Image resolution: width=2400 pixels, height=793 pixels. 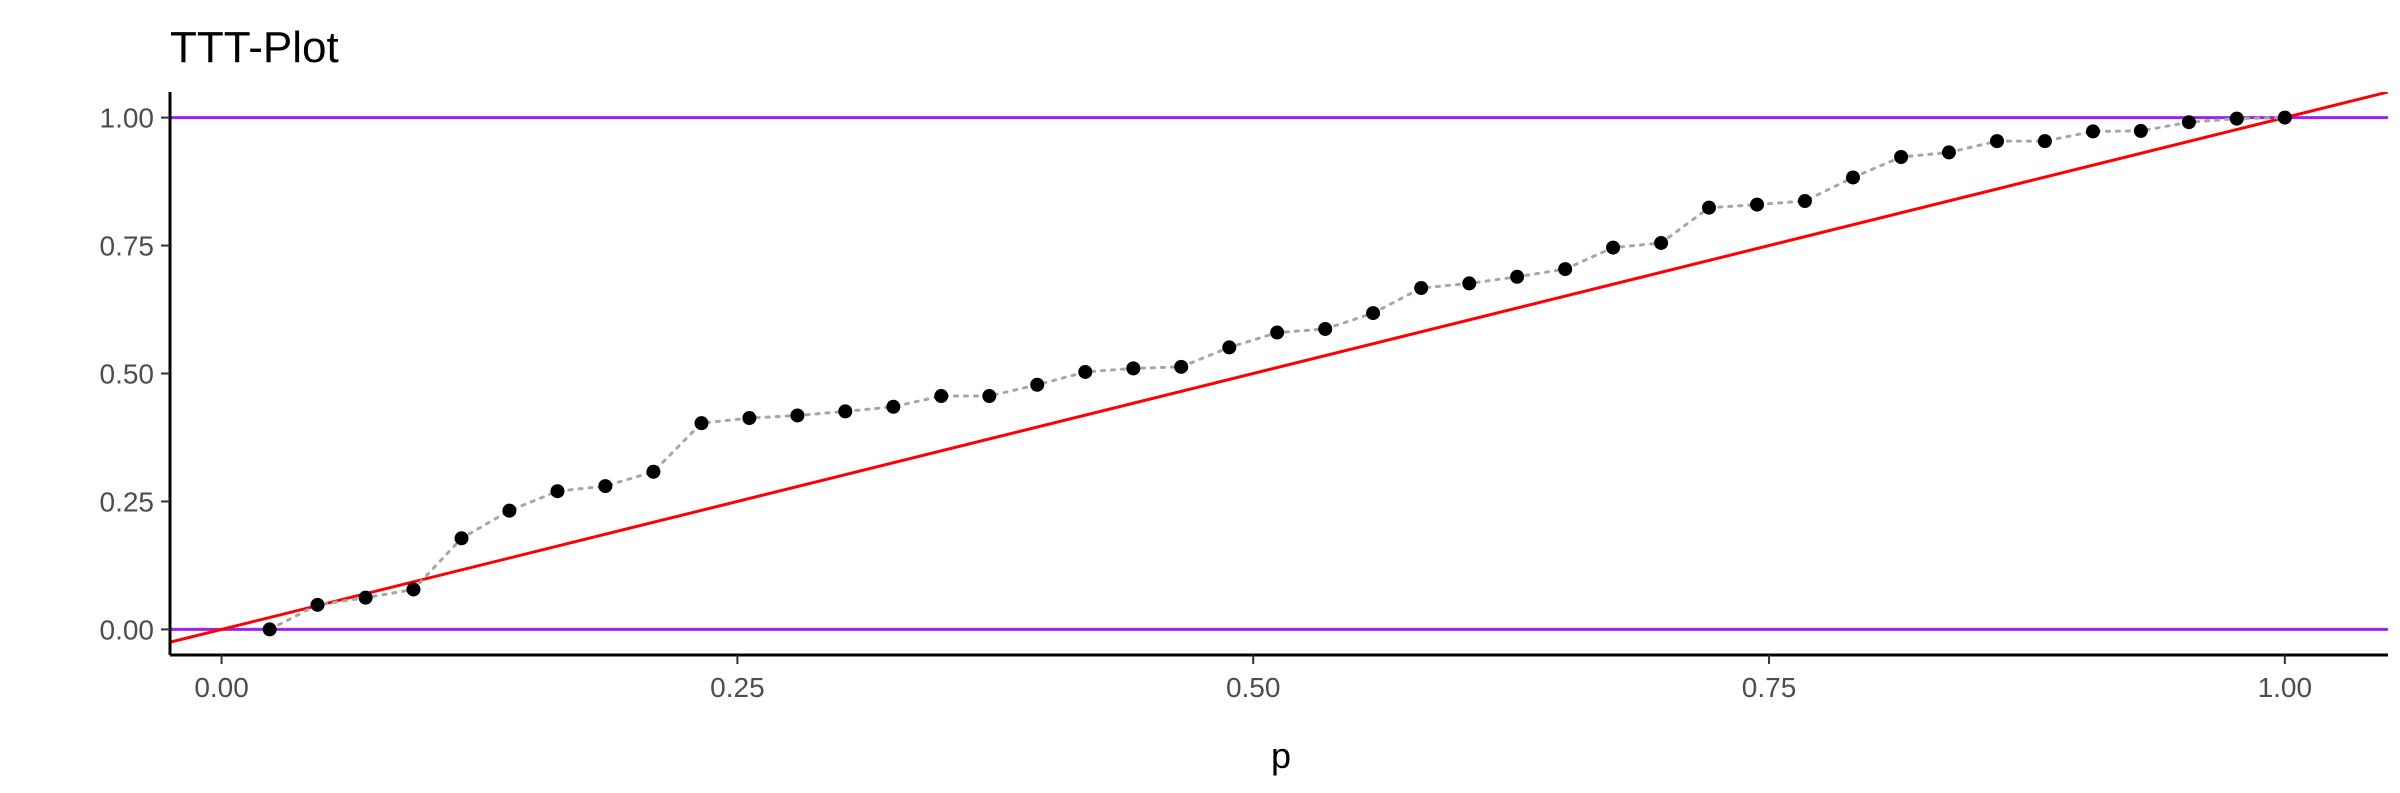 What do you see at coordinates (2285, 687) in the screenshot?
I see `x-tick-label: 1.00` at bounding box center [2285, 687].